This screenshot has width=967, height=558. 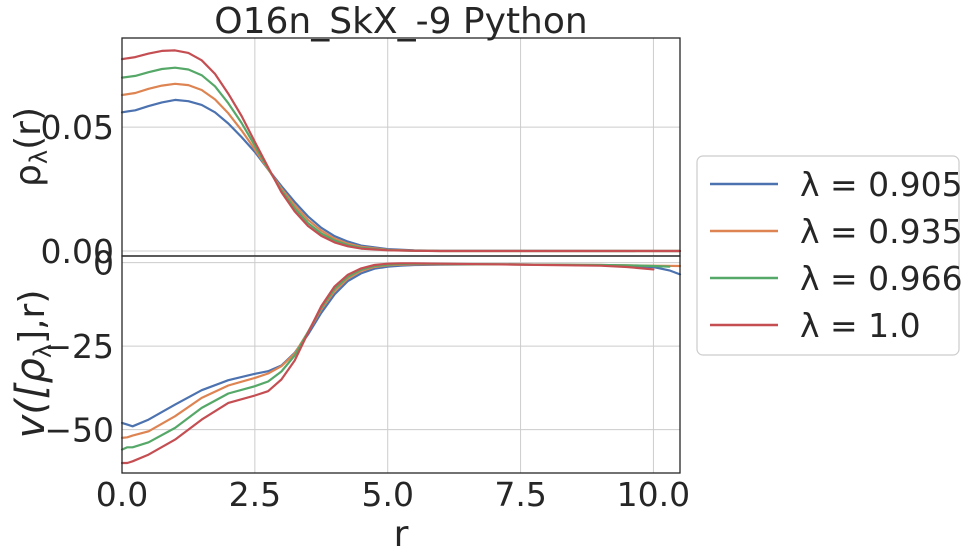 I want to click on bottom-ytick-label: 0, so click(x=103, y=263).